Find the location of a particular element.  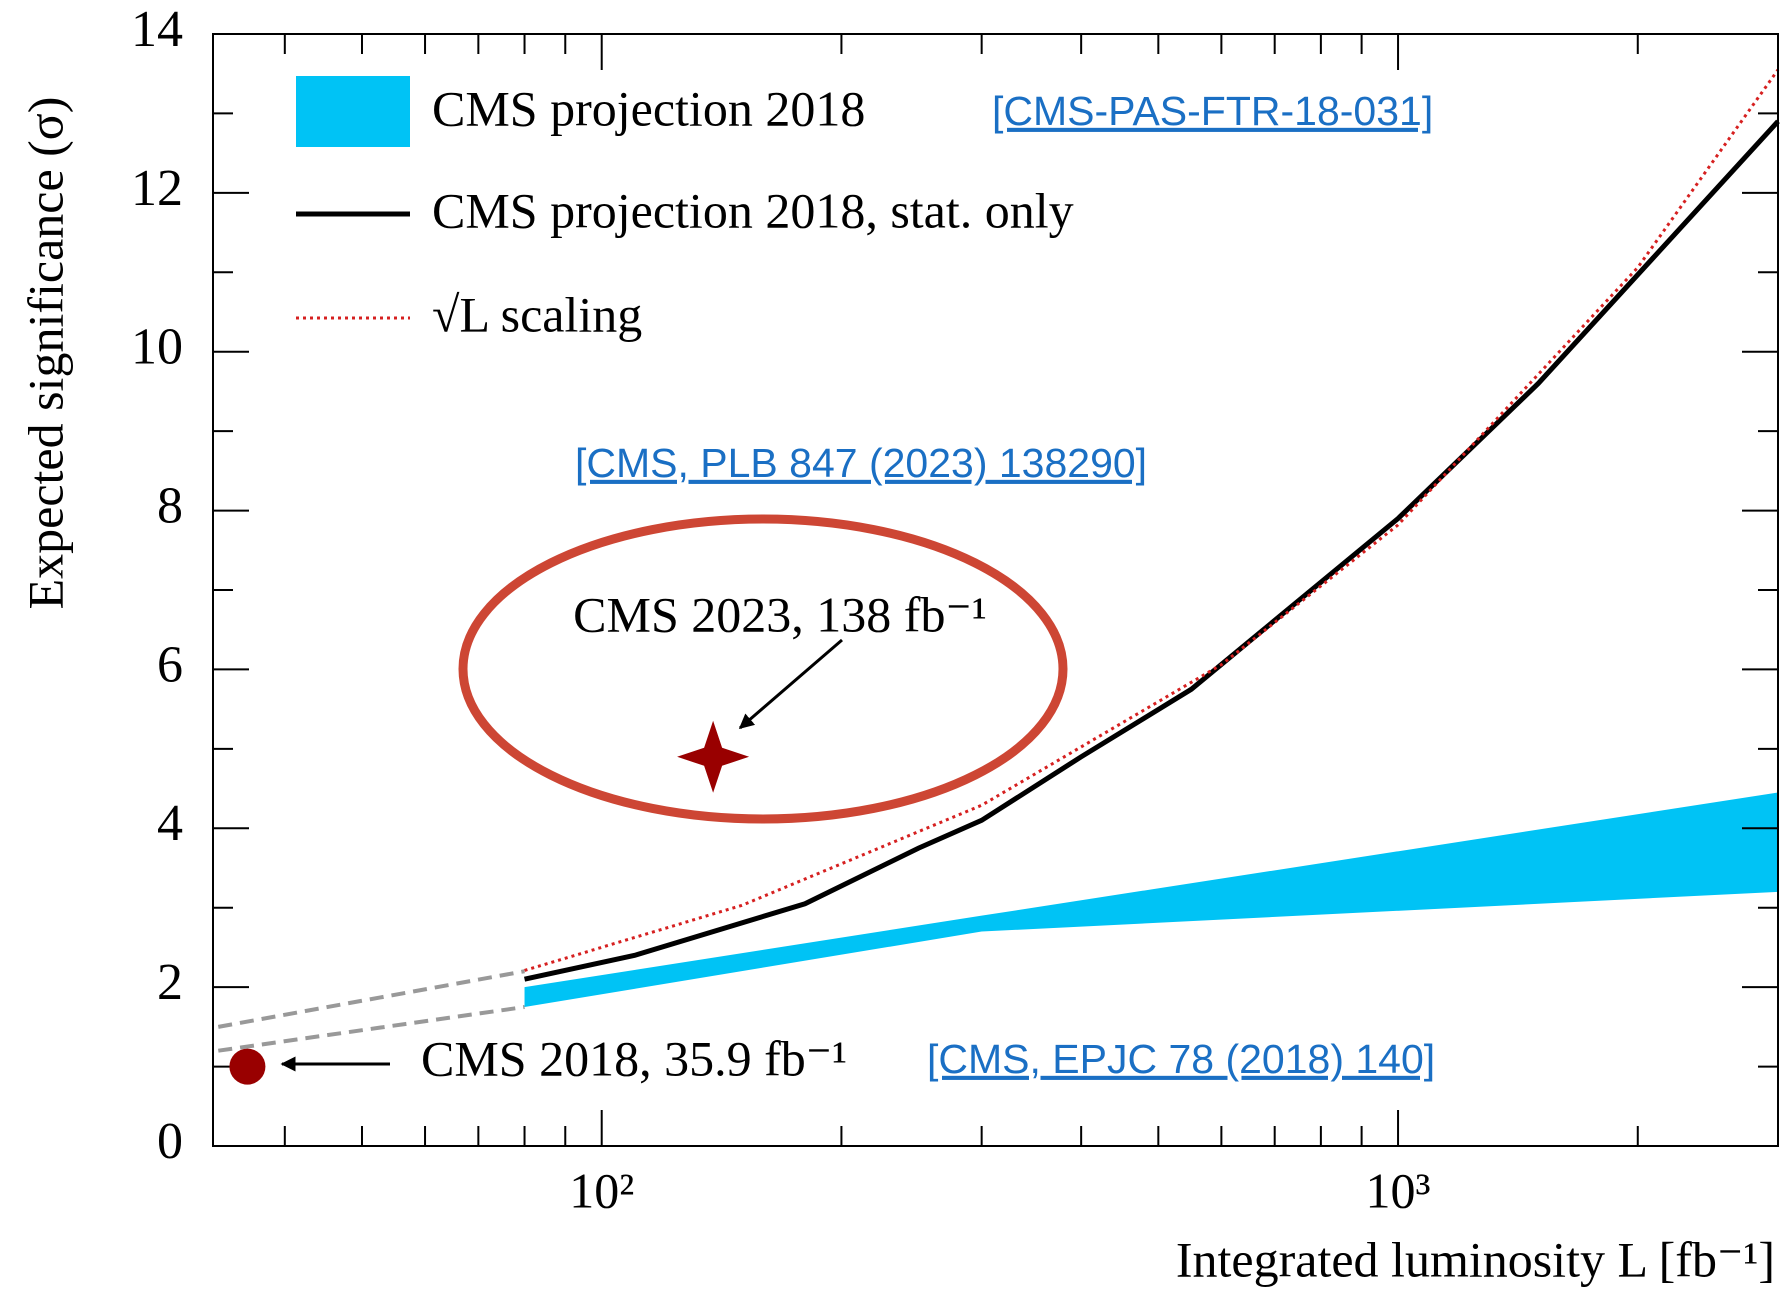

y-tick-label: 10 is located at coordinates (157, 347).